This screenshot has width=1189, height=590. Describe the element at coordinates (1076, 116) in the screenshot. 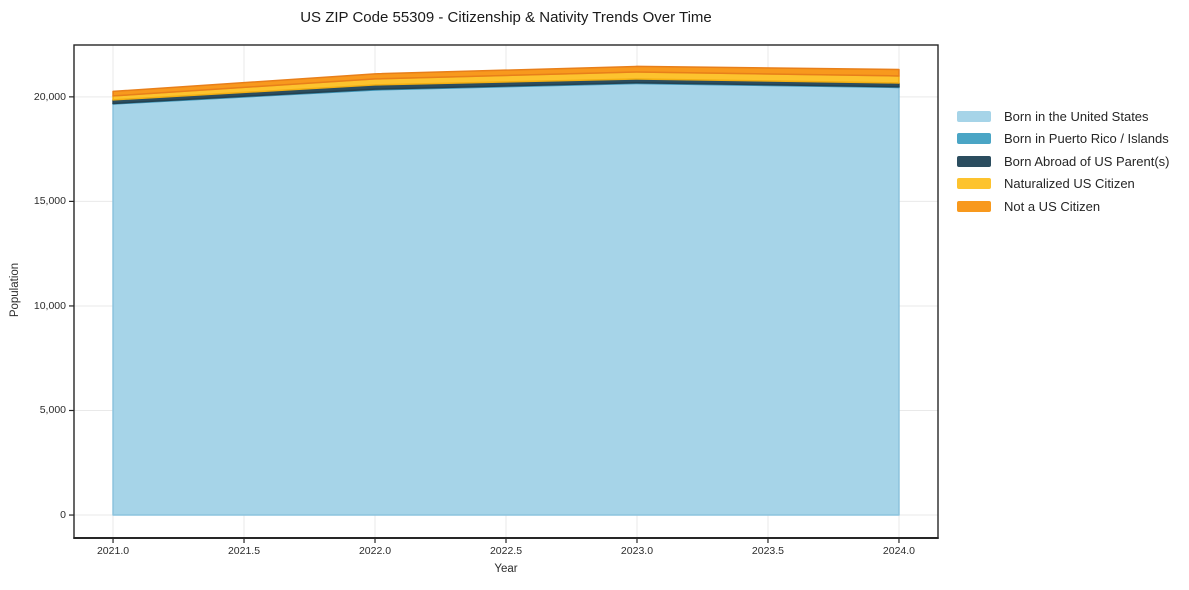

I see `legend-label-born-in-the-united-states: Born in the United States` at that location.